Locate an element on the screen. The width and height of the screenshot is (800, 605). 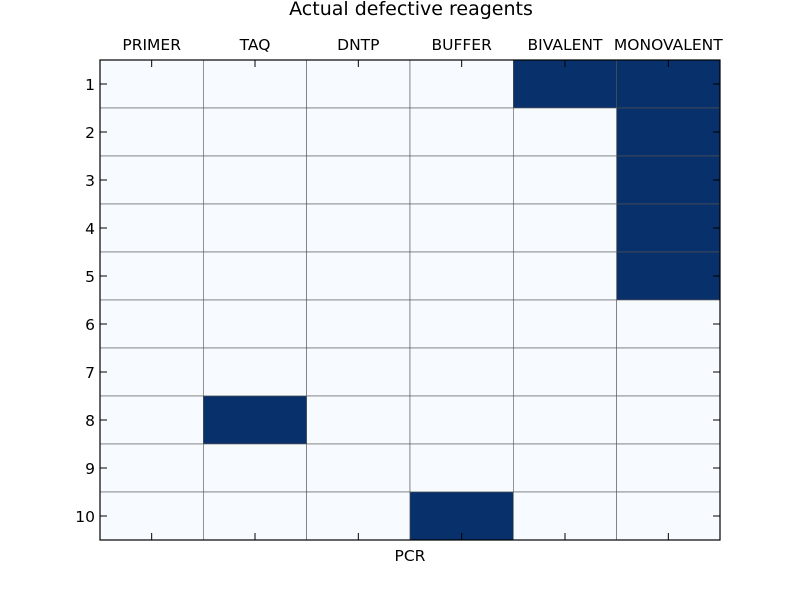
row-tick-label: 3 is located at coordinates (90, 181).